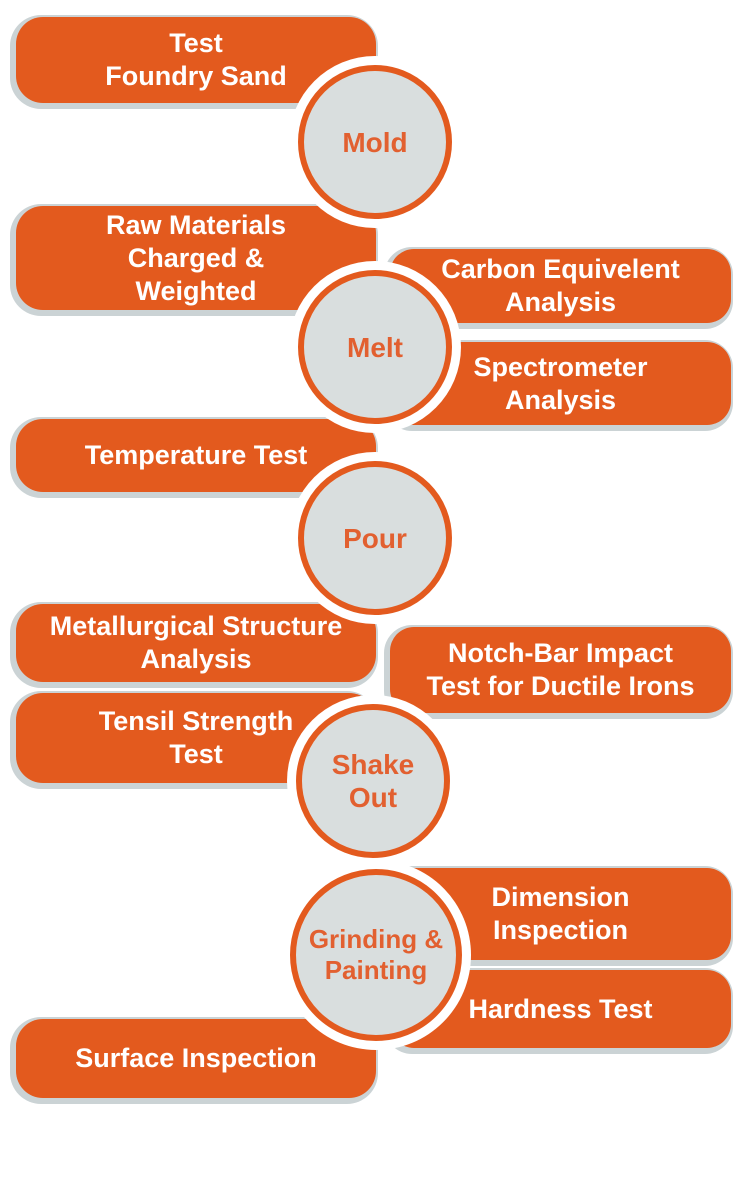 This screenshot has height=1200, width=738. I want to click on test-box-label-line: Notch-Bar Impact, so click(560, 653).